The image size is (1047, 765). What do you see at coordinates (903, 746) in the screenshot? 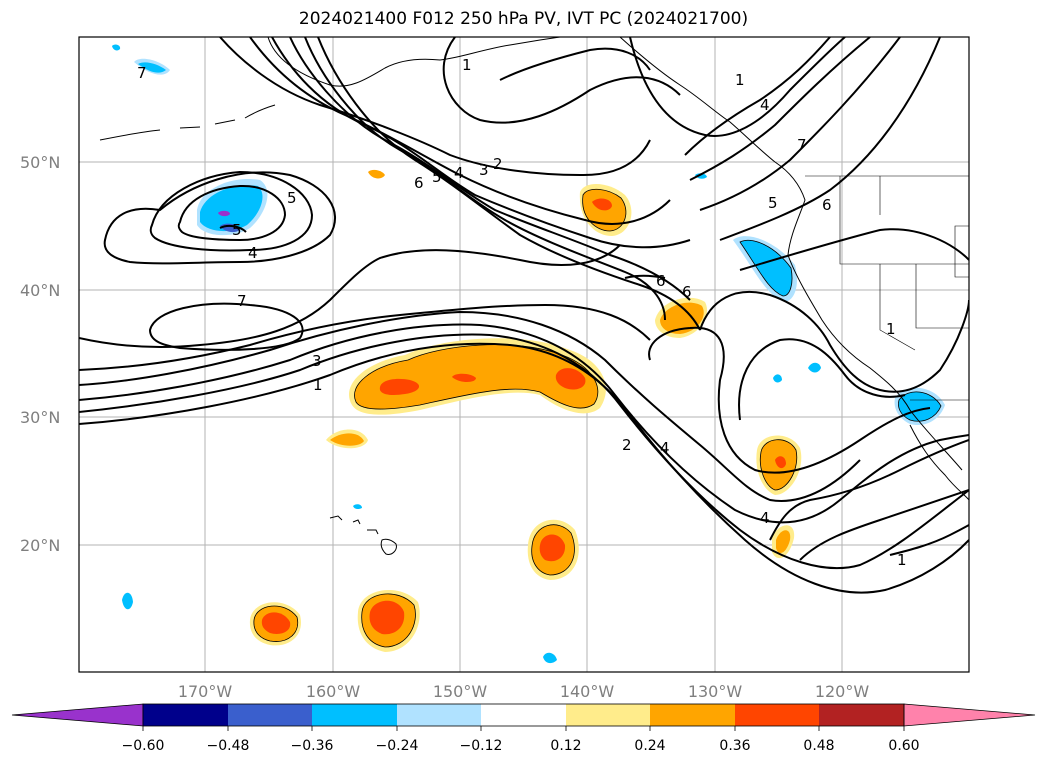
I see `colorbar-tick-label: 0.60` at bounding box center [903, 746].